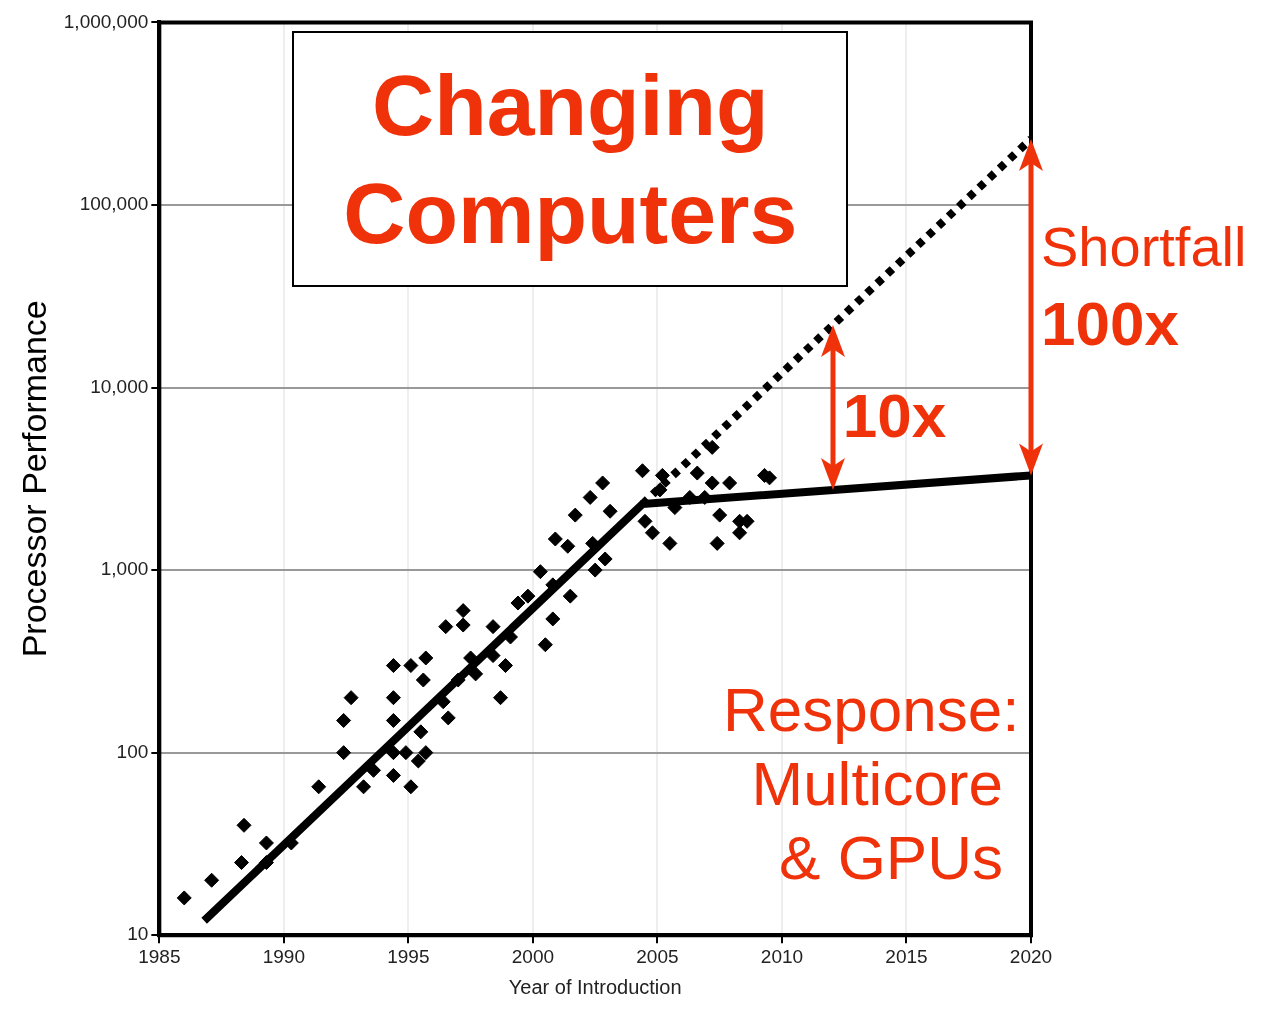 The height and width of the screenshot is (1016, 1274). What do you see at coordinates (657, 956) in the screenshot?
I see `x-tick-label: 2005` at bounding box center [657, 956].